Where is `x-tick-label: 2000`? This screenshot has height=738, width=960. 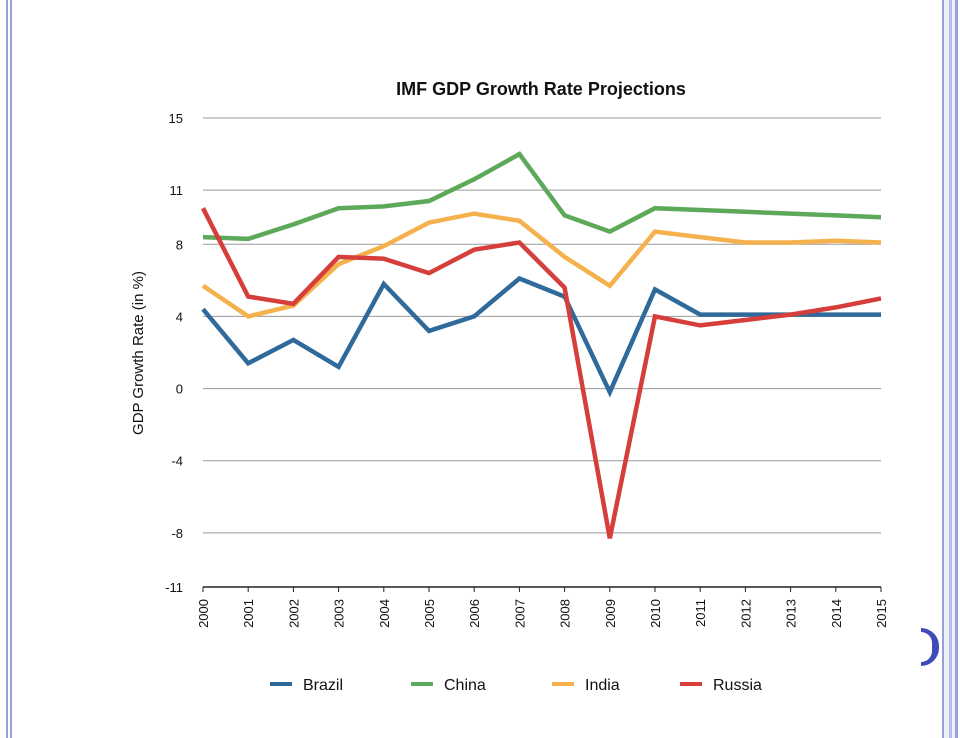 x-tick-label: 2000 is located at coordinates (203, 613).